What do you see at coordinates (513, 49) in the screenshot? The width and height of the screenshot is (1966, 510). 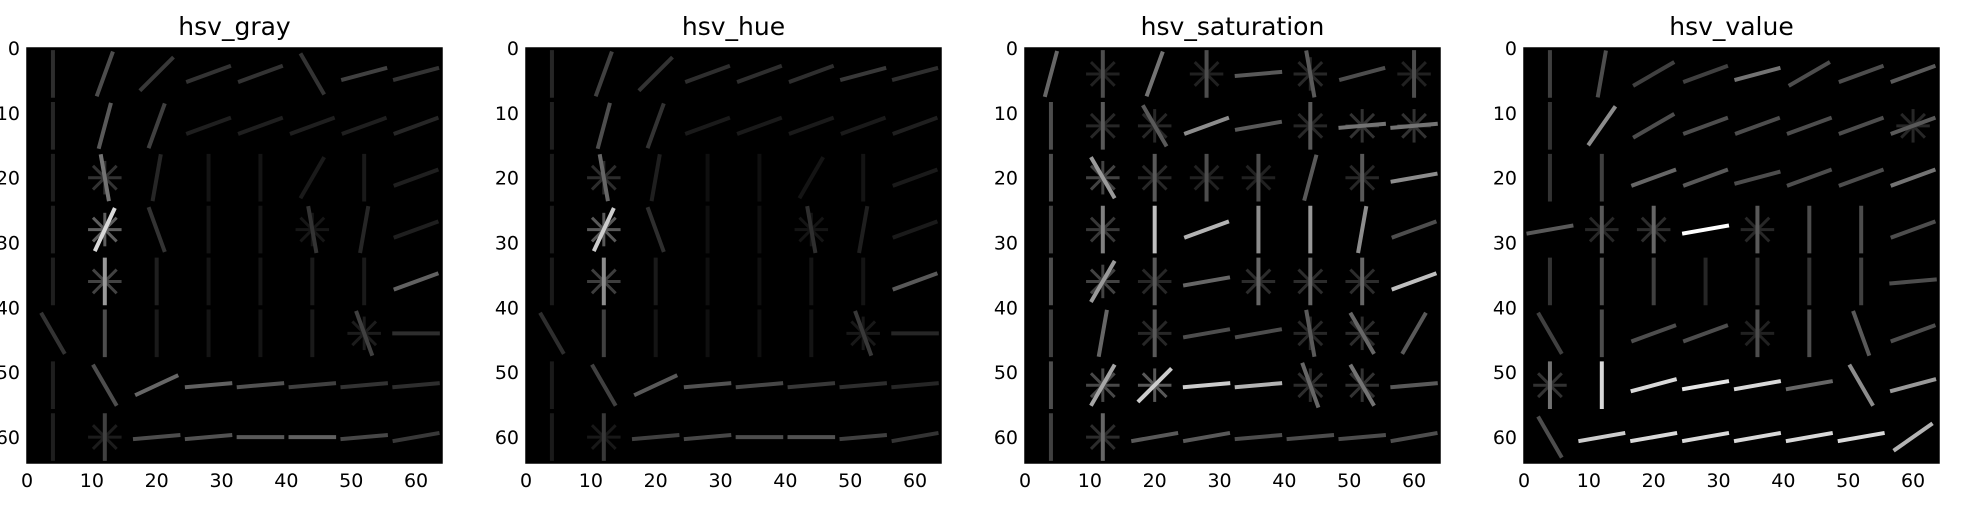 I see `y-tick-label: 0` at bounding box center [513, 49].